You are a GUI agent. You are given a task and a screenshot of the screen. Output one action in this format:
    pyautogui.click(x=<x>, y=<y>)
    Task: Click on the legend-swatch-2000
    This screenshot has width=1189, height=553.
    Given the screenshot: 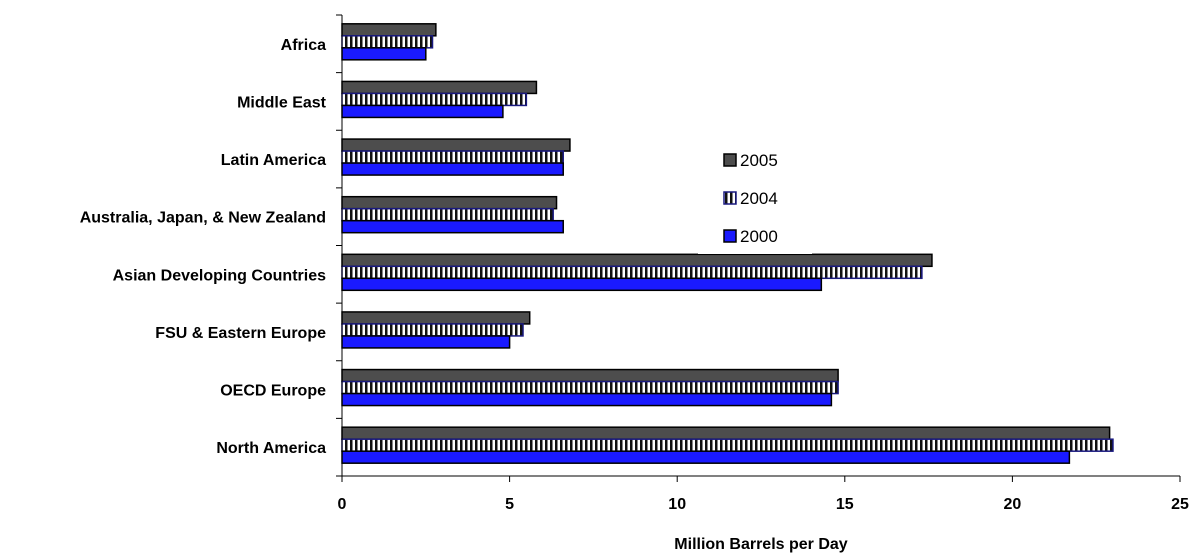 What is the action you would take?
    pyautogui.click(x=730, y=236)
    